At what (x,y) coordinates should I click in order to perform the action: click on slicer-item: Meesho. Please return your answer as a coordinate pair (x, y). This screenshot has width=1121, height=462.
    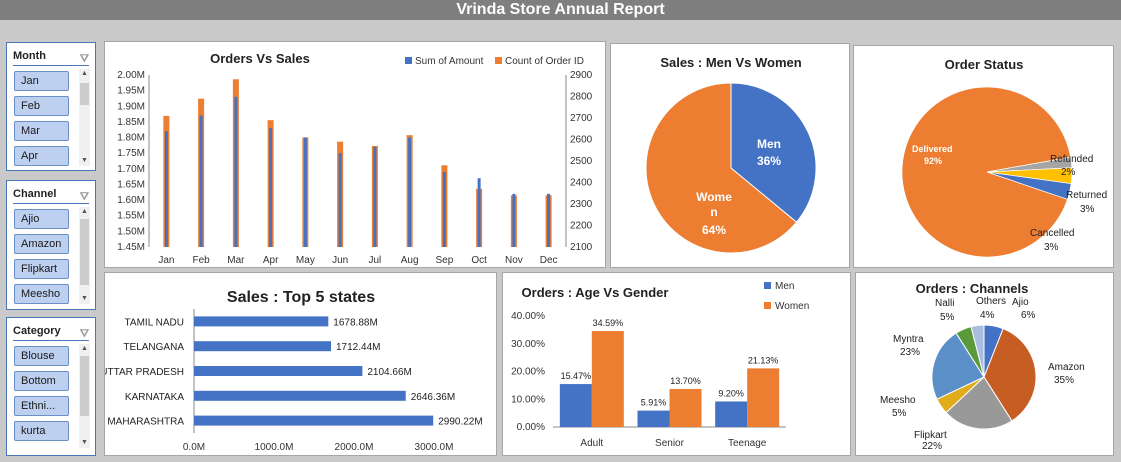
    Looking at the image, I should click on (41, 294).